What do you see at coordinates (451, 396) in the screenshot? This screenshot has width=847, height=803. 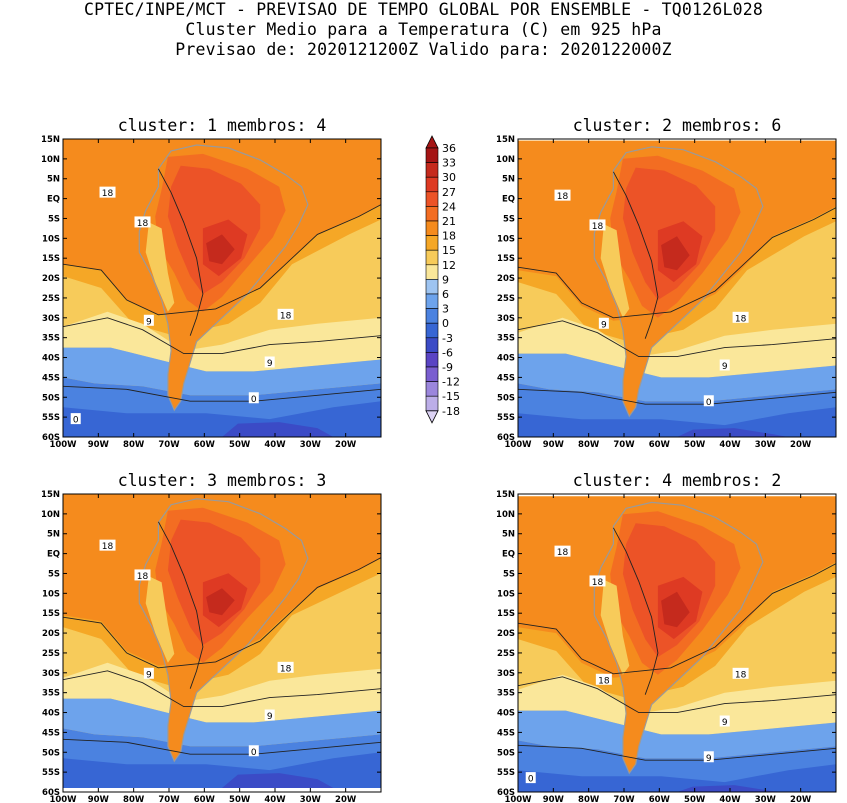 I see `colorbar-label: -15` at bounding box center [451, 396].